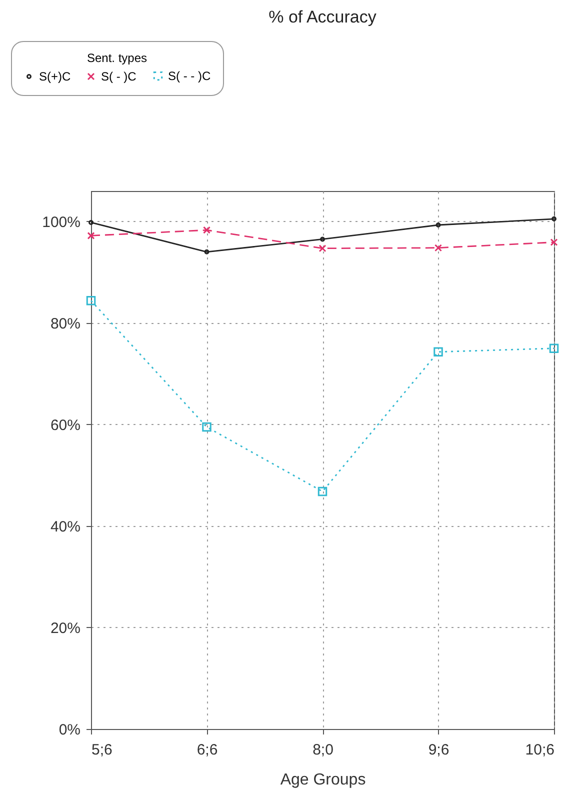  What do you see at coordinates (189, 76) in the screenshot?
I see `legend-label: S( - - )C` at bounding box center [189, 76].